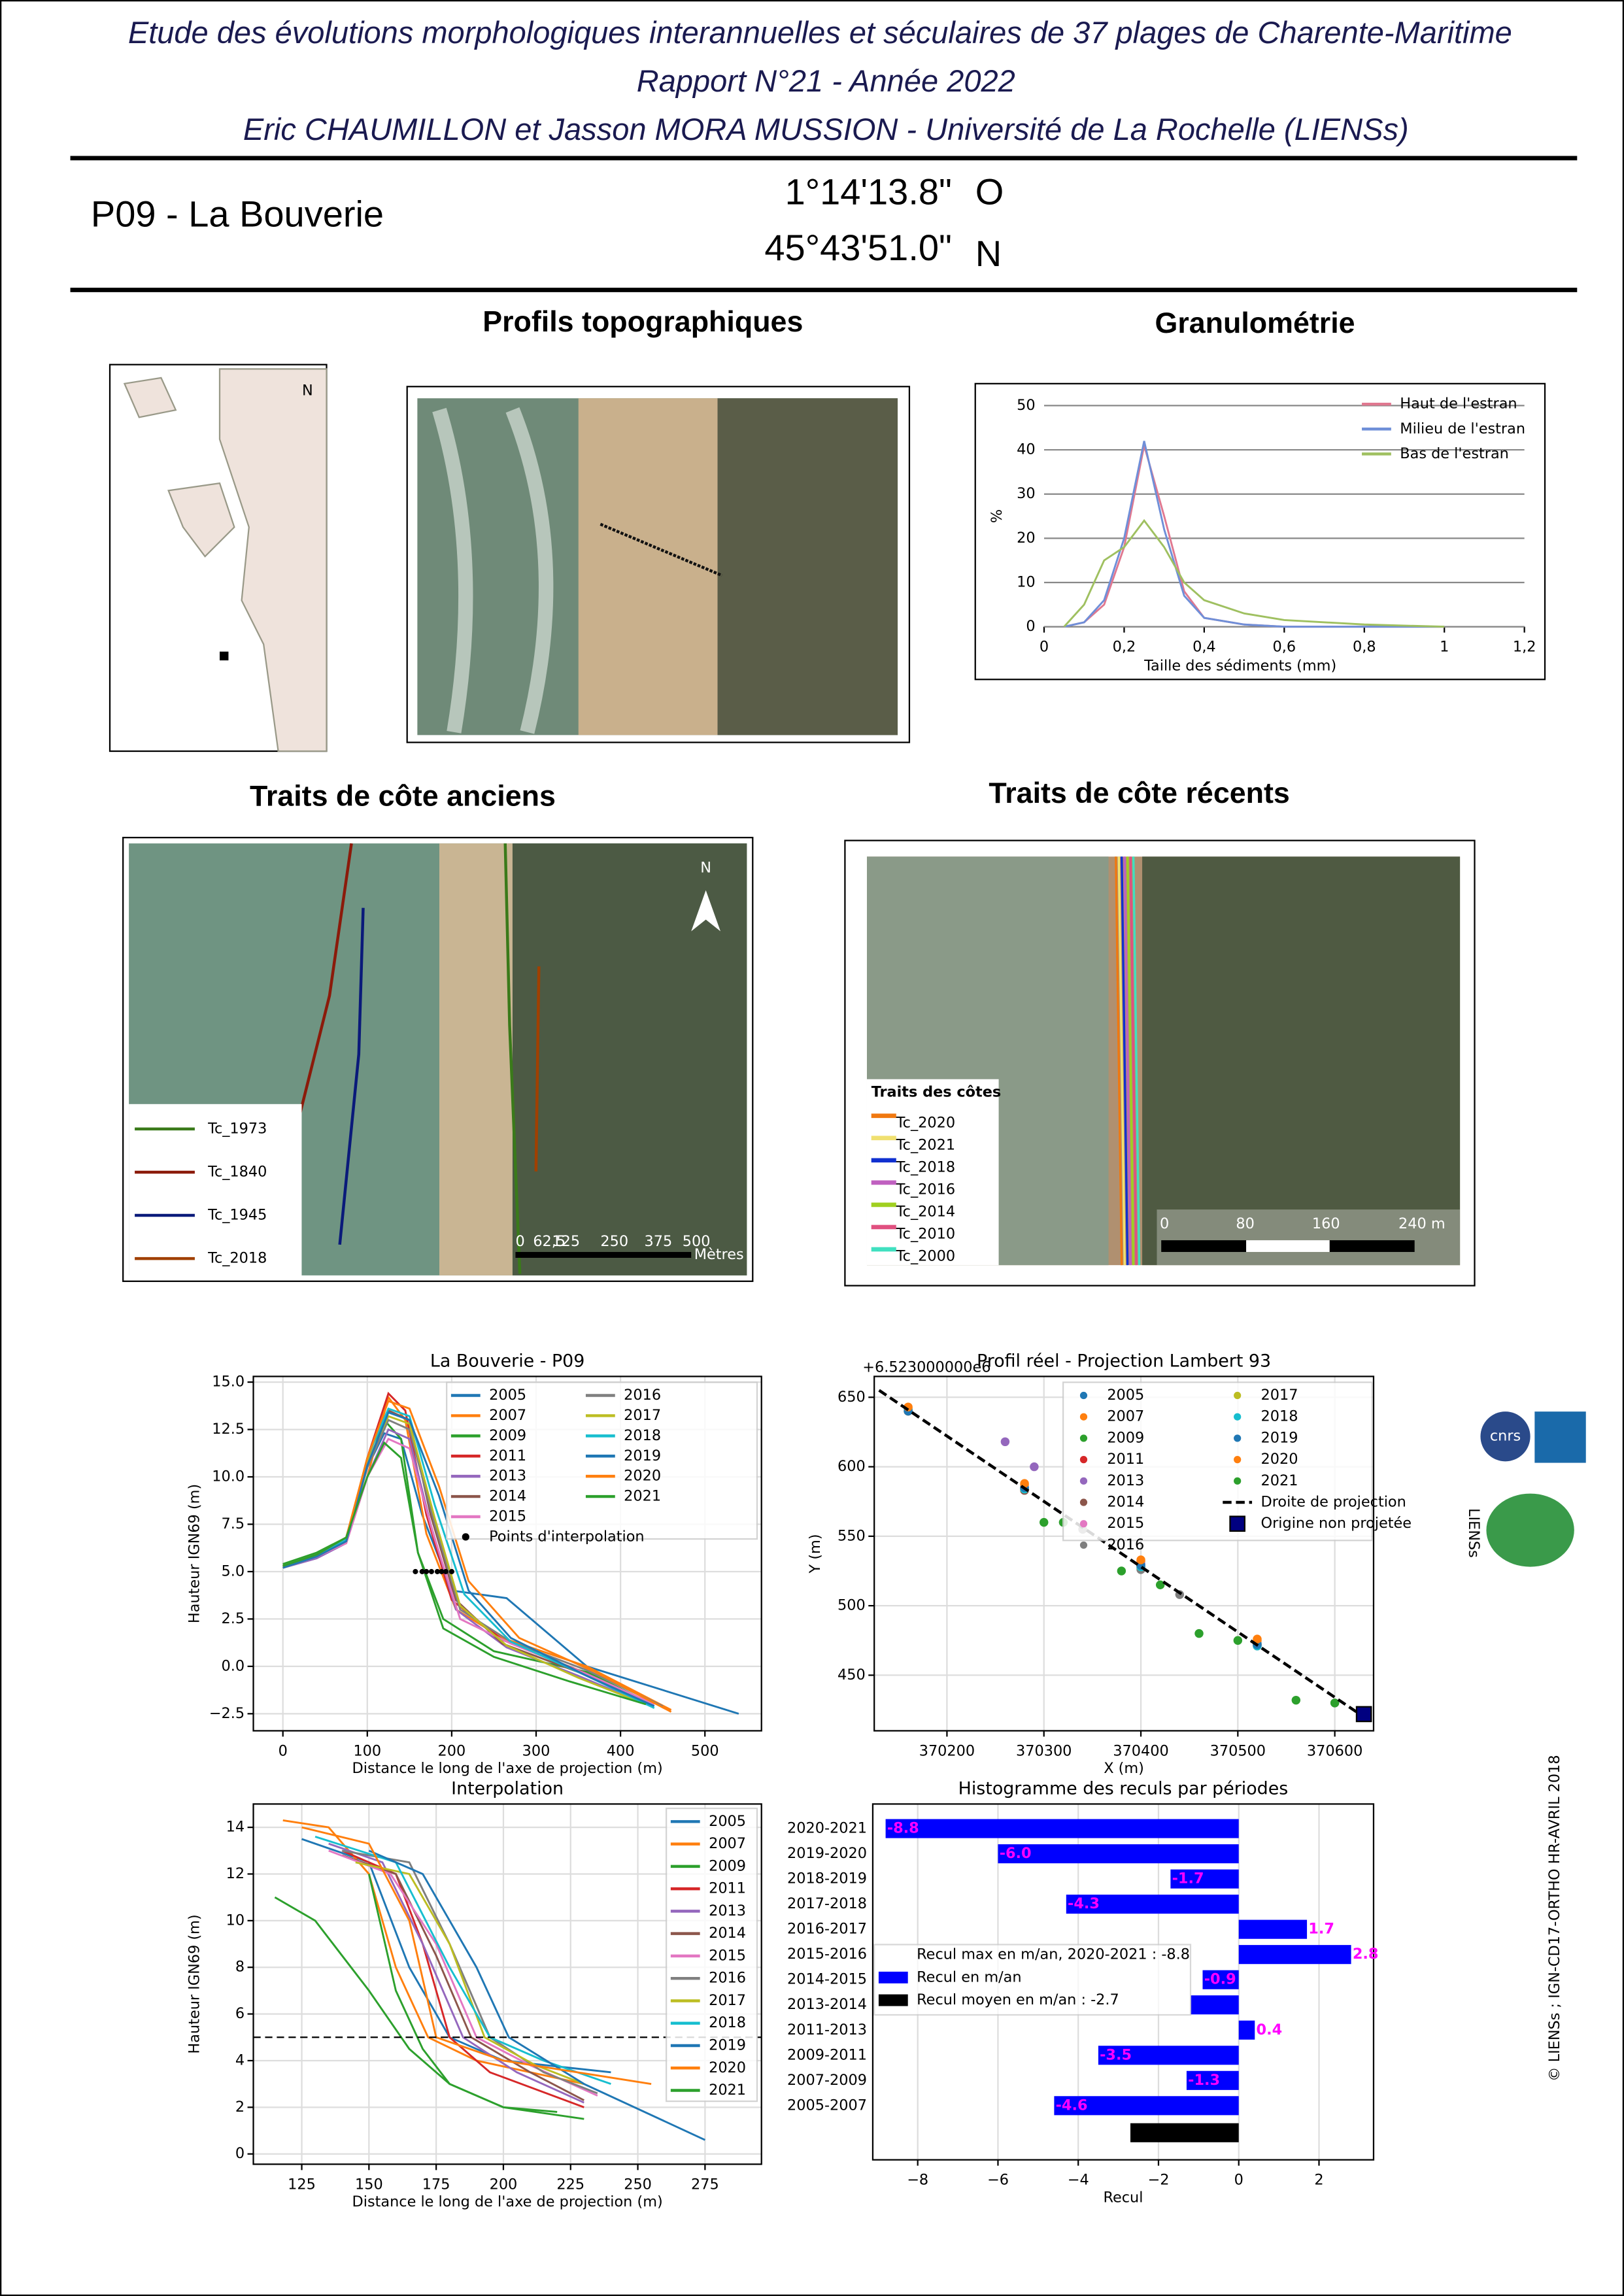 The height and width of the screenshot is (2296, 1624). What do you see at coordinates (659, 1241) in the screenshot?
I see `scale-label: 375` at bounding box center [659, 1241].